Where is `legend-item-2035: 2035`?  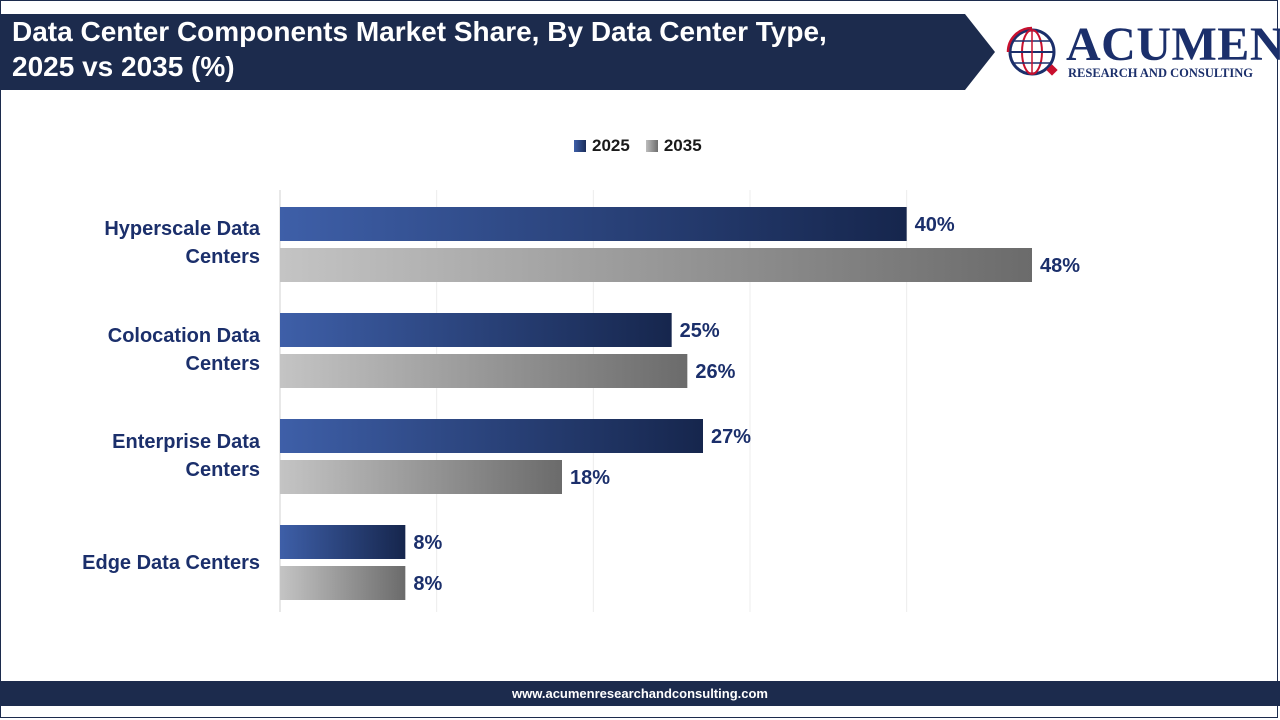 legend-item-2035: 2035 is located at coordinates (673, 146).